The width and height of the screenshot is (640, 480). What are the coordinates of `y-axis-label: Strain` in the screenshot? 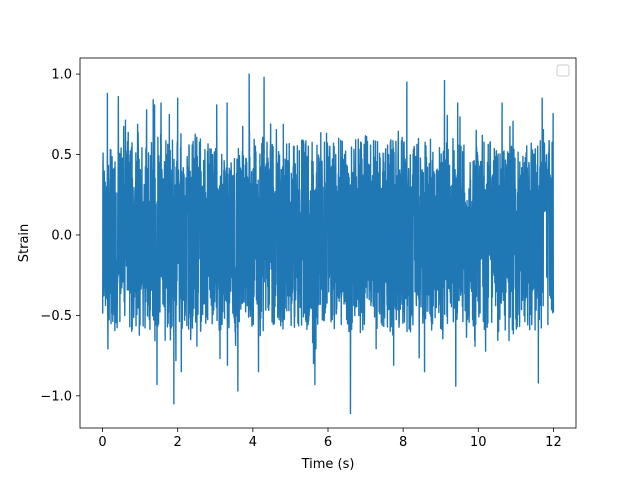 It's located at (24, 243).